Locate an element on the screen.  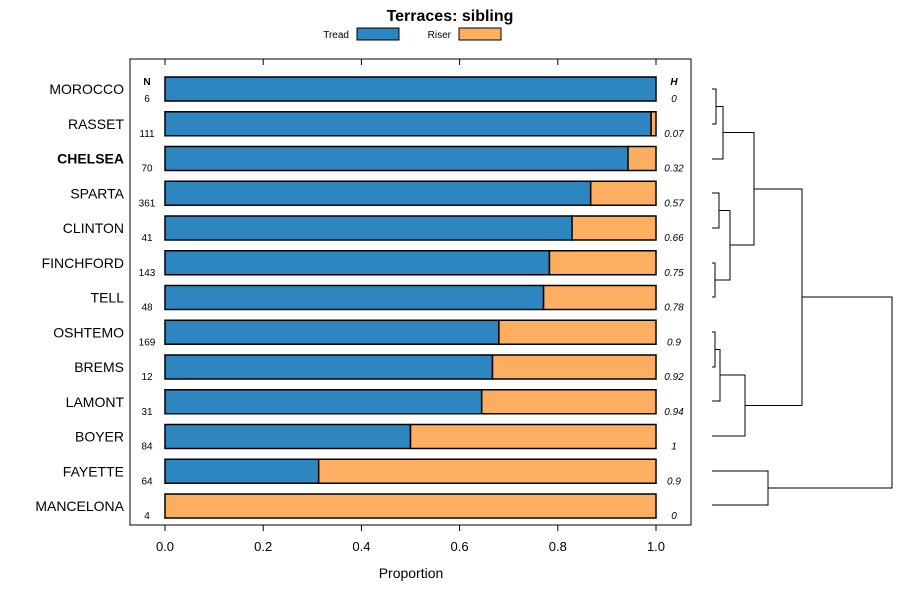
x-tick-label: 0.2 is located at coordinates (263, 546).